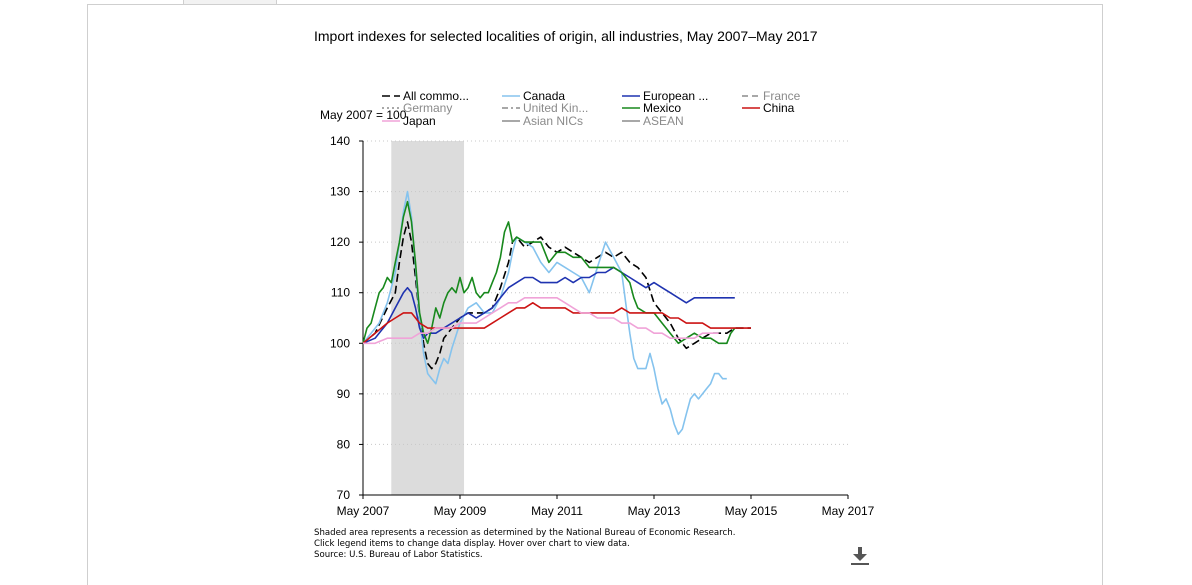 The height and width of the screenshot is (585, 1192). I want to click on legend-label-9: Asian NICs, so click(553, 121).